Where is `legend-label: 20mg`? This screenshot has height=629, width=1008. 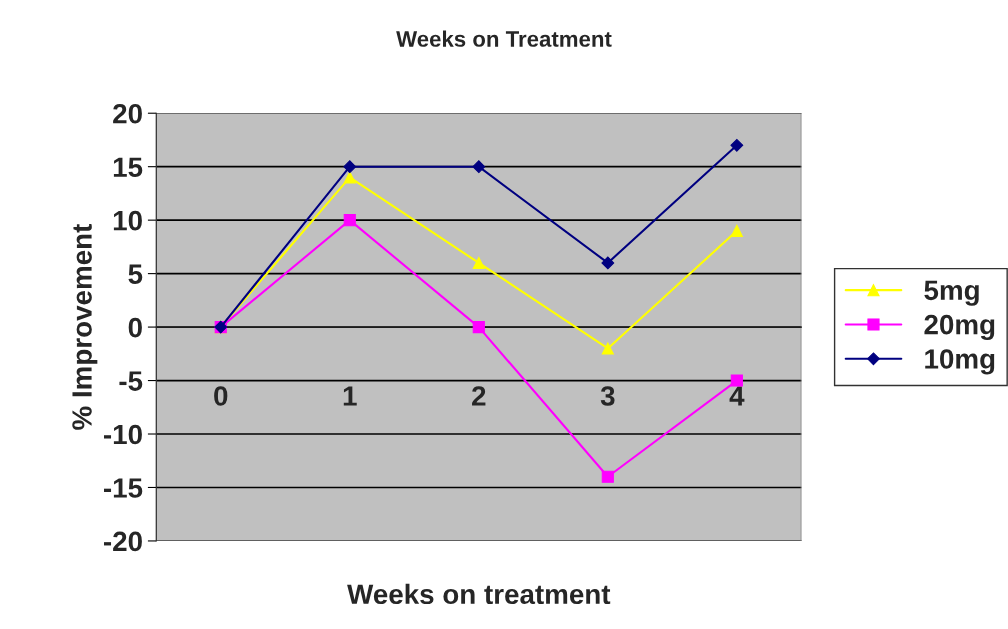
legend-label: 20mg is located at coordinates (959, 327).